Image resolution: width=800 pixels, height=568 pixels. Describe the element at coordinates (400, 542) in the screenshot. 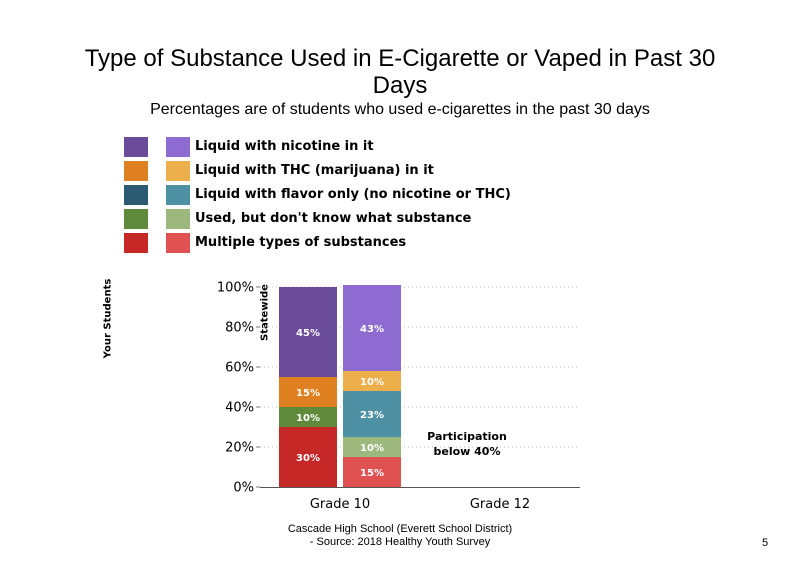

I see `footer-line-2: - Source: 2018 Healthy Youth Survey` at that location.